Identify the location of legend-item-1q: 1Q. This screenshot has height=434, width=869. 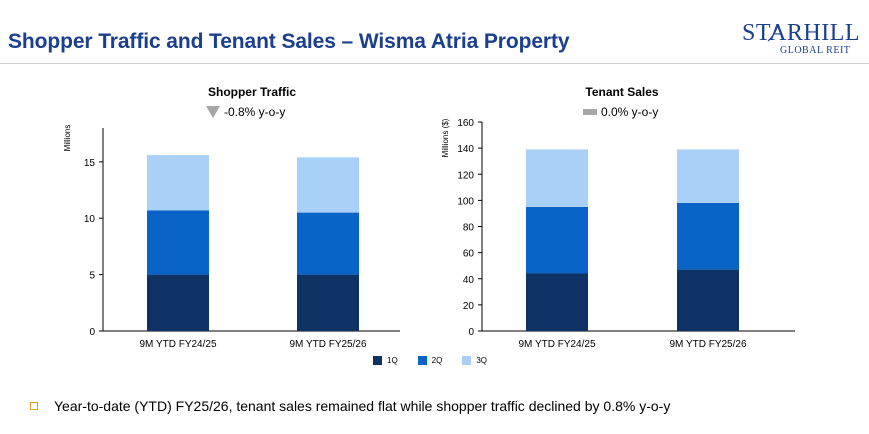
(385, 360).